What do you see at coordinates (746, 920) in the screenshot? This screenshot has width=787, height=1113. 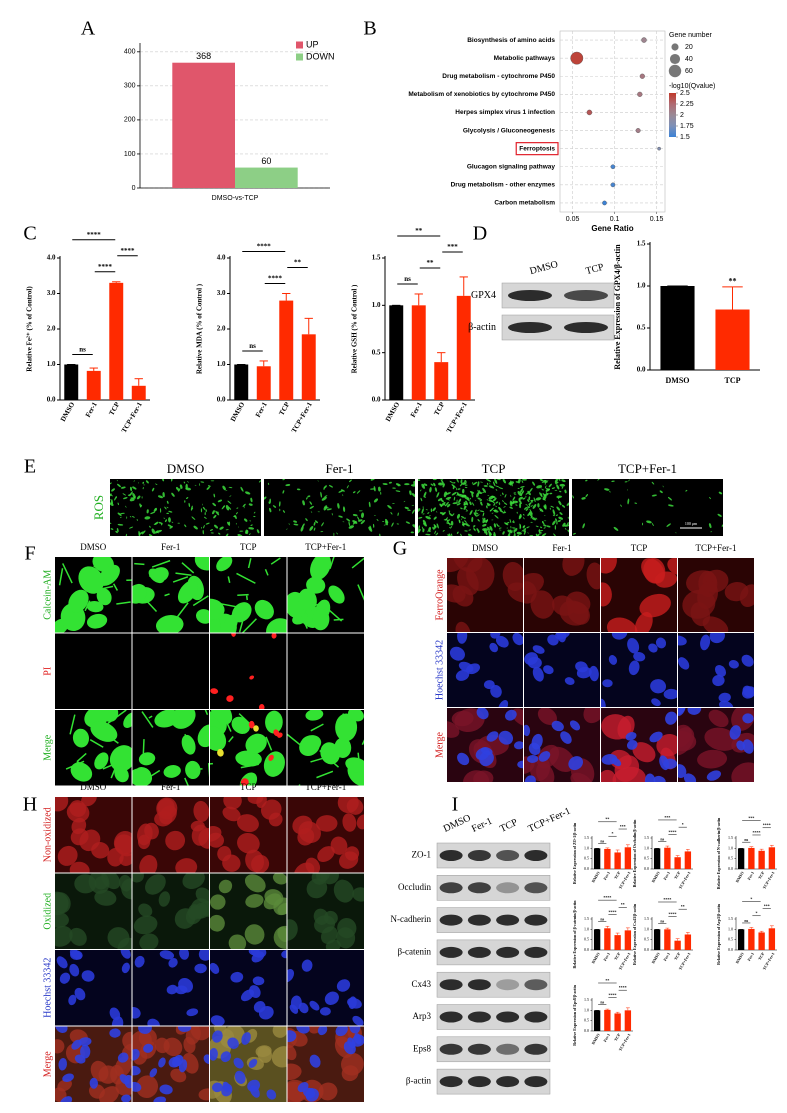 I see `significance-label: ns` at bounding box center [746, 920].